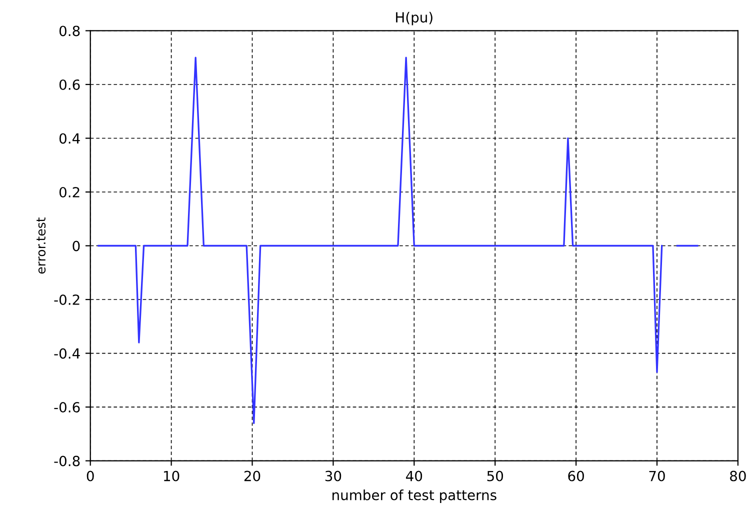  Describe the element at coordinates (414, 476) in the screenshot. I see `x-tick-label: 40` at that location.